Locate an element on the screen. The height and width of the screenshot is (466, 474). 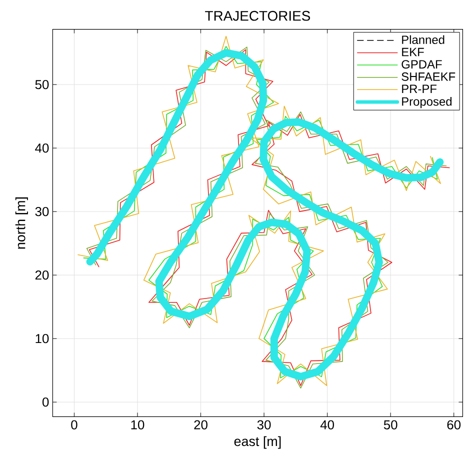
x-tick-label: 60 is located at coordinates (454, 425).